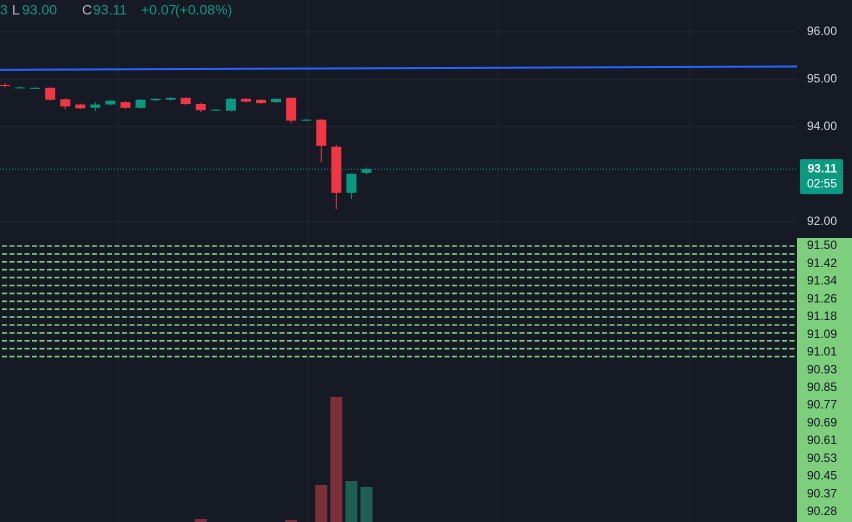 The width and height of the screenshot is (852, 522). Describe the element at coordinates (16, 10) in the screenshot. I see `header-label: L` at that location.